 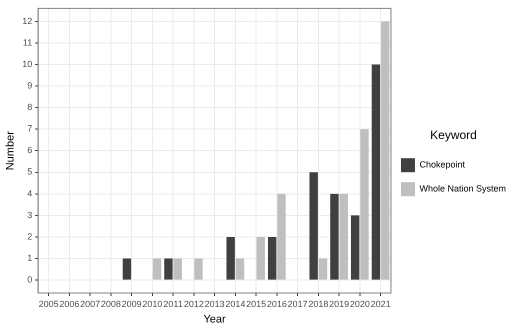 I want to click on x-tick-label: 2019, so click(x=339, y=303).